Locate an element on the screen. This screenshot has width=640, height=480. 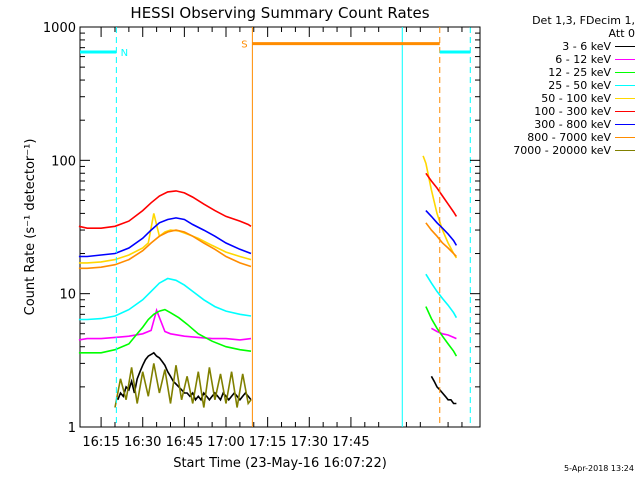
legend-entry: 3 - 6 keV is located at coordinates (557, 46).